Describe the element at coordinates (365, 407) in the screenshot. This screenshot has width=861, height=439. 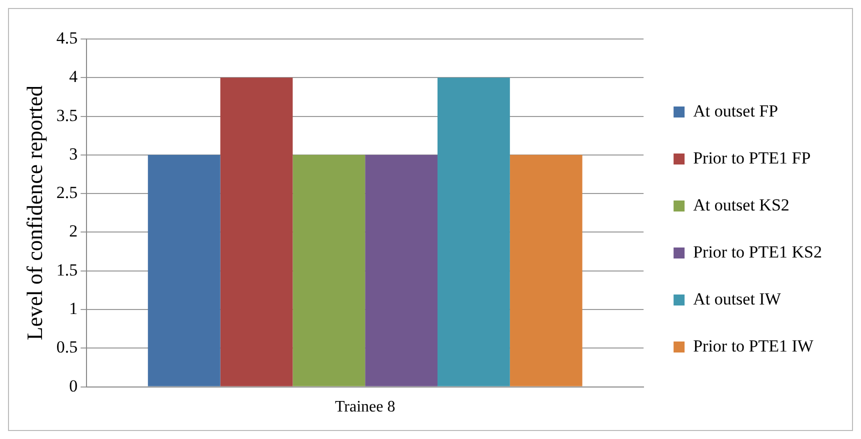
I see `x-tick-label: Trainee 8` at that location.